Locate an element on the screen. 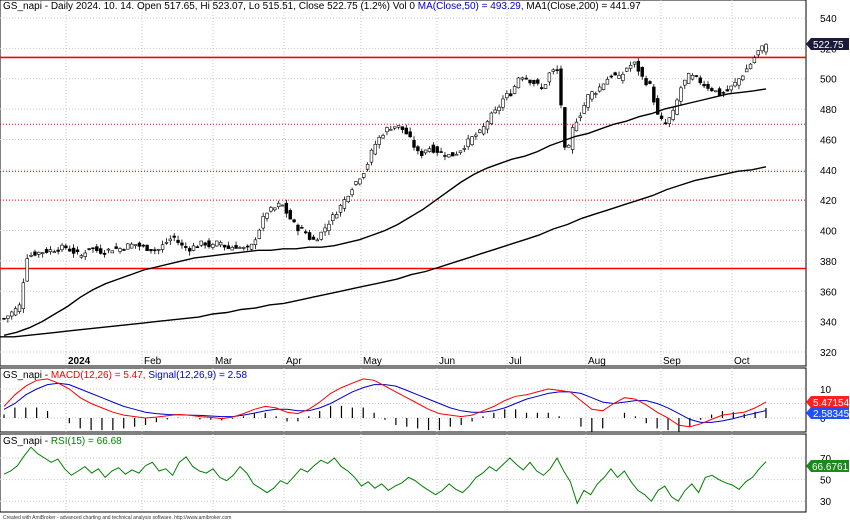 The image size is (850, 521). rsi-tick-label: 70 is located at coordinates (826, 459).